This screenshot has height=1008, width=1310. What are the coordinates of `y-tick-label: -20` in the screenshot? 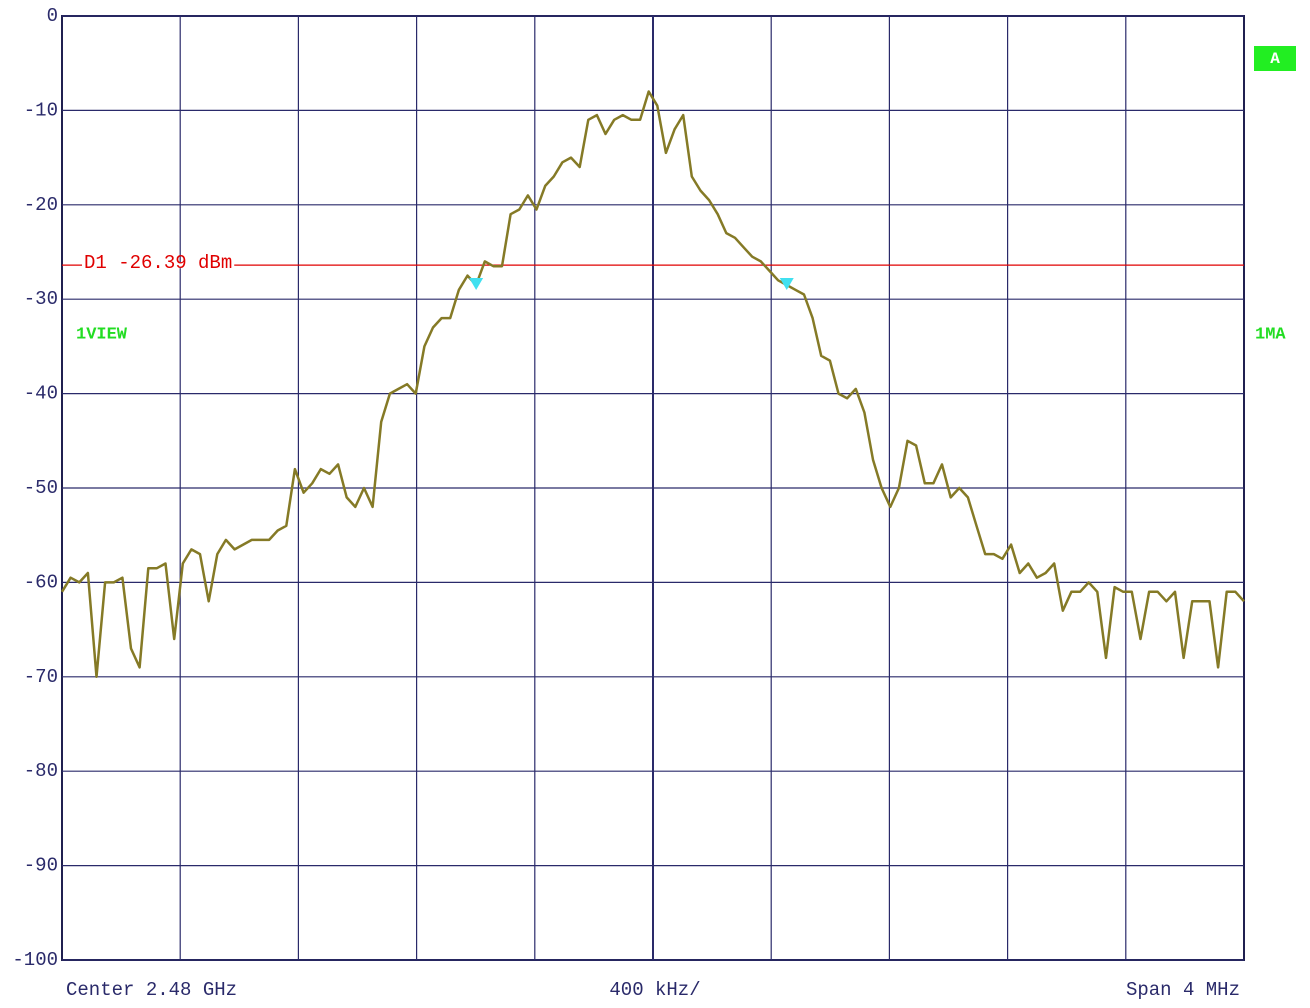 It's located at (41, 205).